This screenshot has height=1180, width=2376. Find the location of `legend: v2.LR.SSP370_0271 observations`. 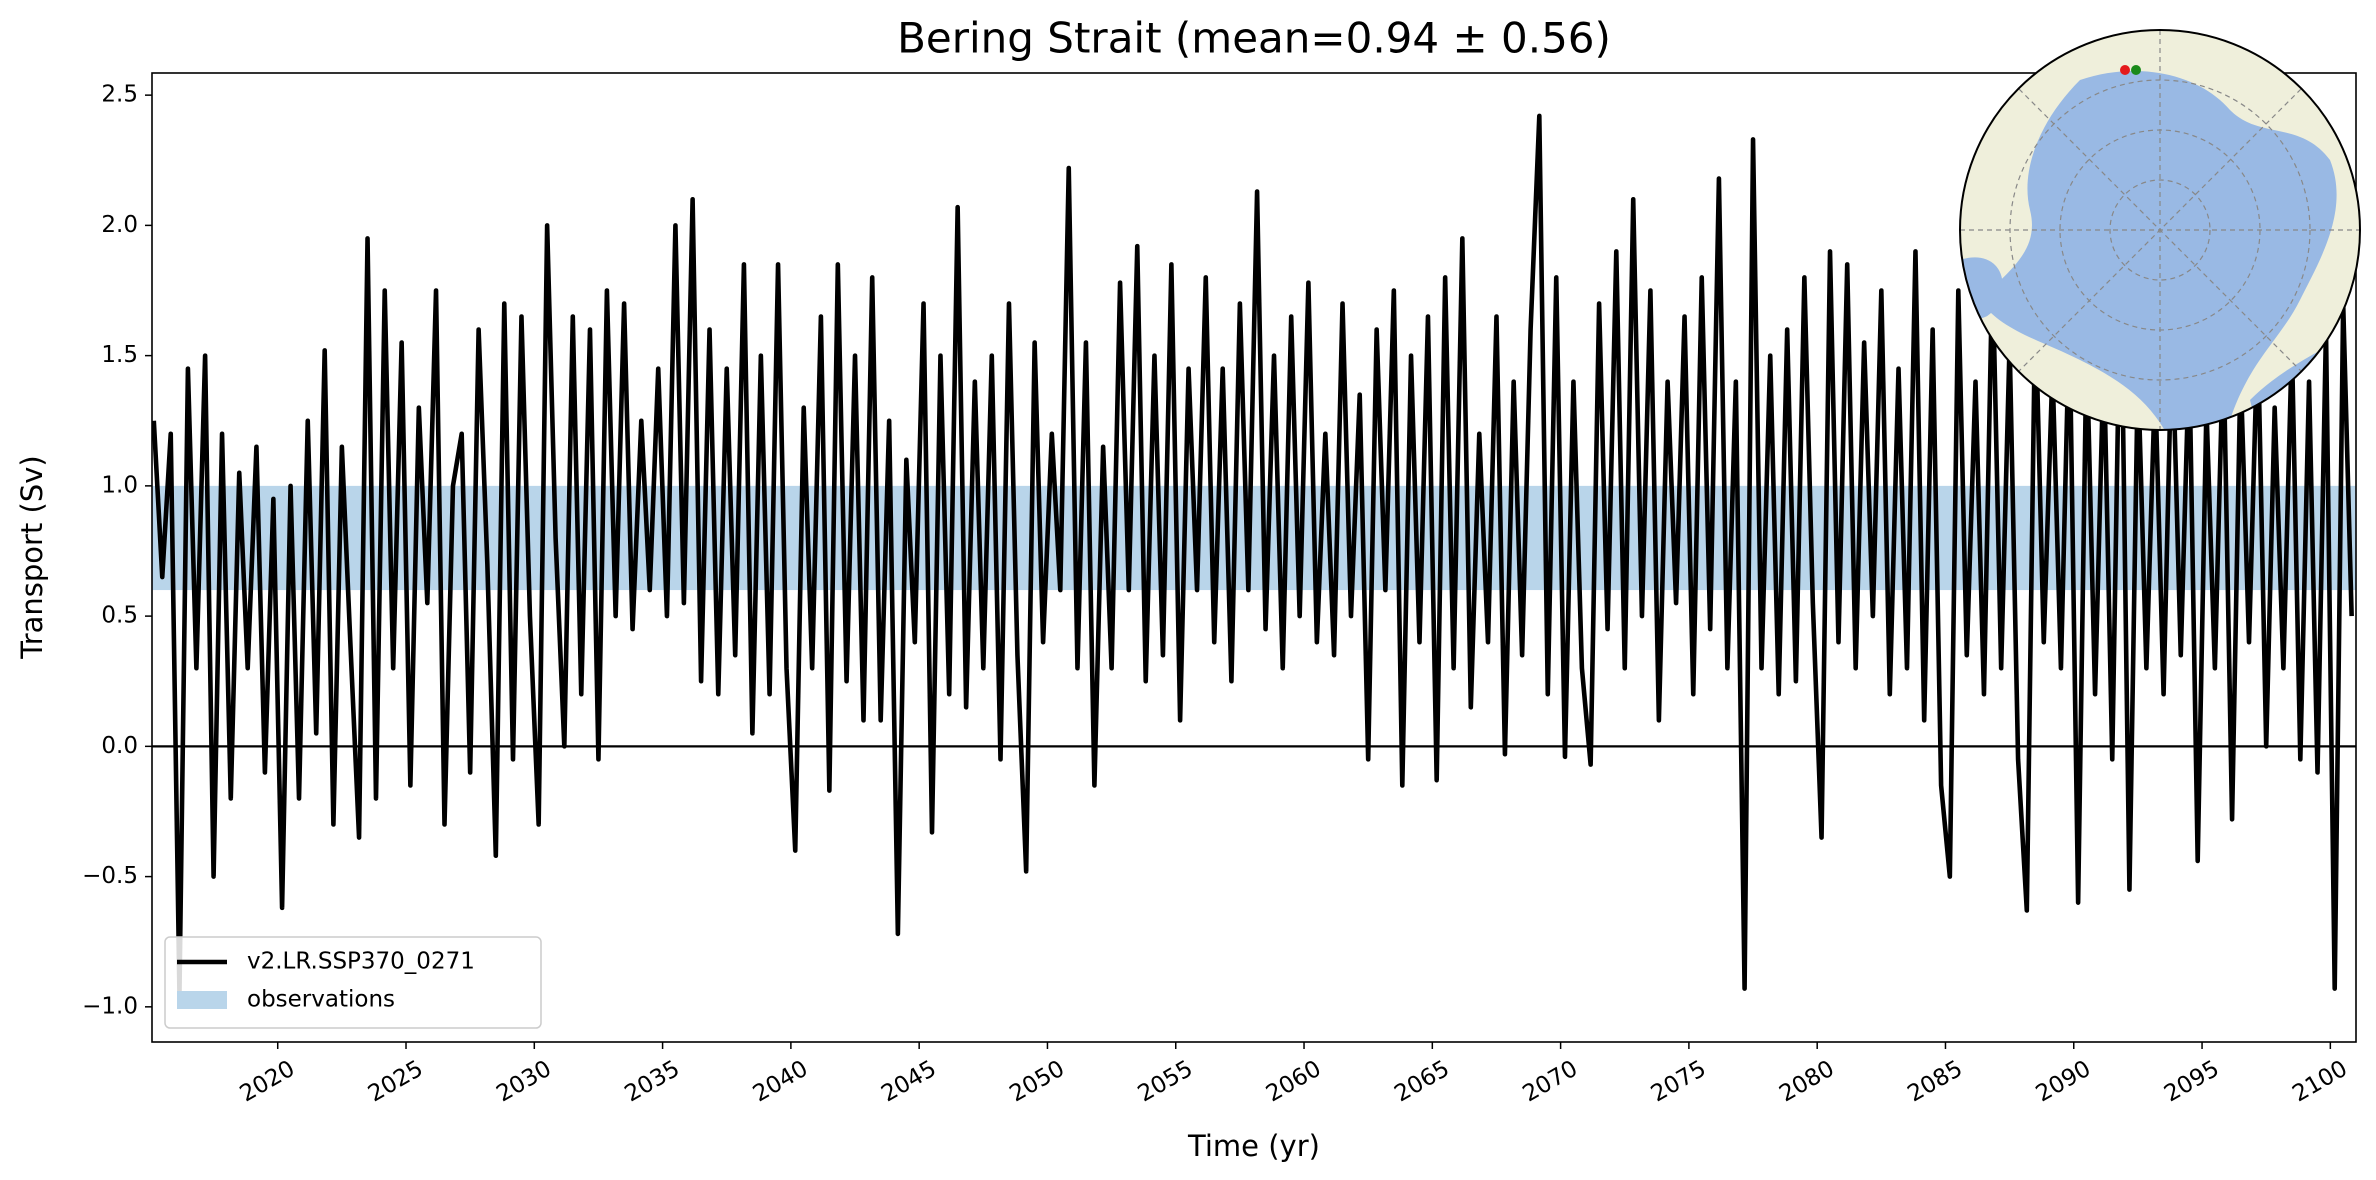

legend: v2.LR.SSP370_0271 observations is located at coordinates (353, 982).